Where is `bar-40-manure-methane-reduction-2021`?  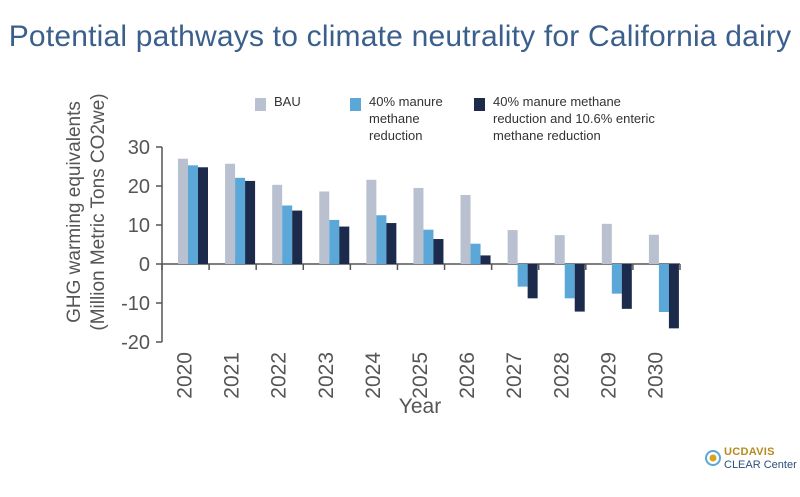
bar-40-manure-methane-reduction-2021 is located at coordinates (240, 220).